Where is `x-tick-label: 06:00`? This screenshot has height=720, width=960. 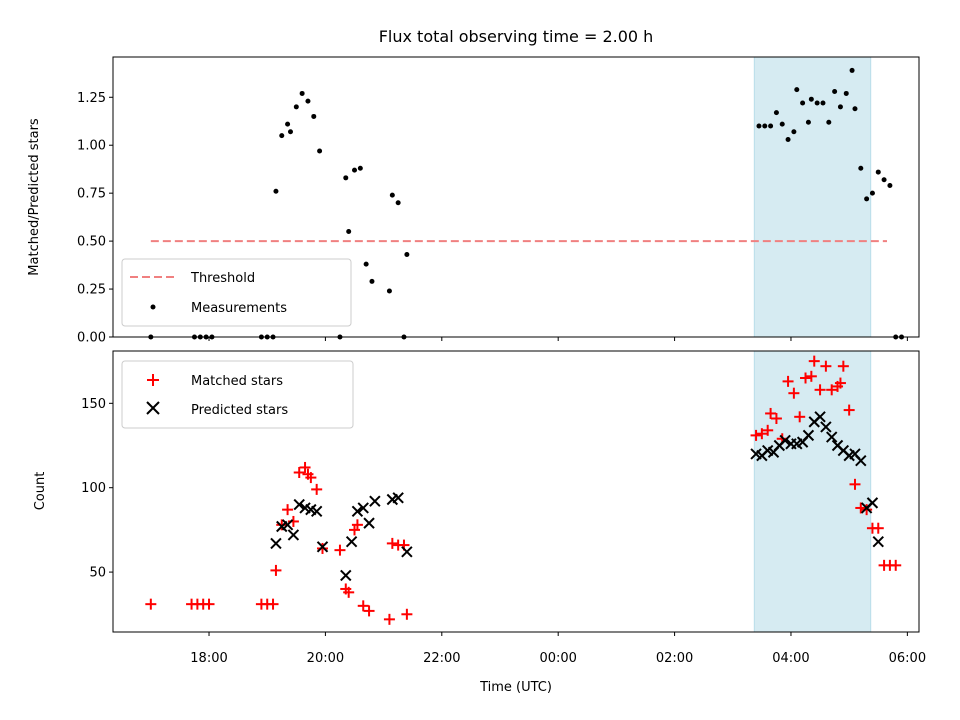
x-tick-label: 06:00 is located at coordinates (907, 658).